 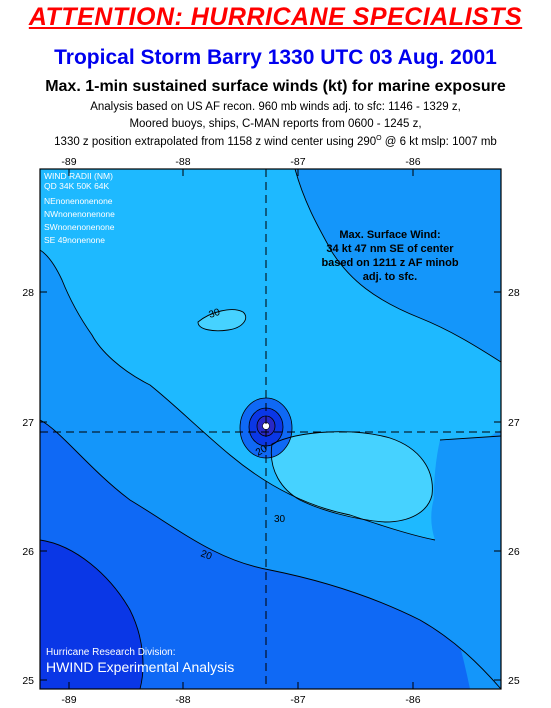 I want to click on contour-label-20-sw: 20, so click(x=206, y=555).